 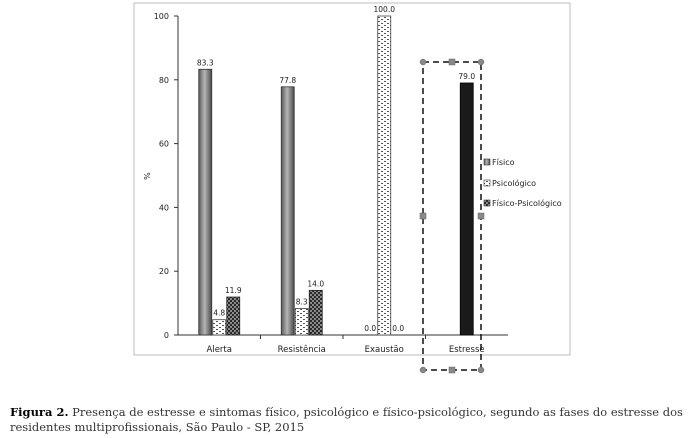 What do you see at coordinates (205, 62) in the screenshot?
I see `data-label: 83.3` at bounding box center [205, 62].